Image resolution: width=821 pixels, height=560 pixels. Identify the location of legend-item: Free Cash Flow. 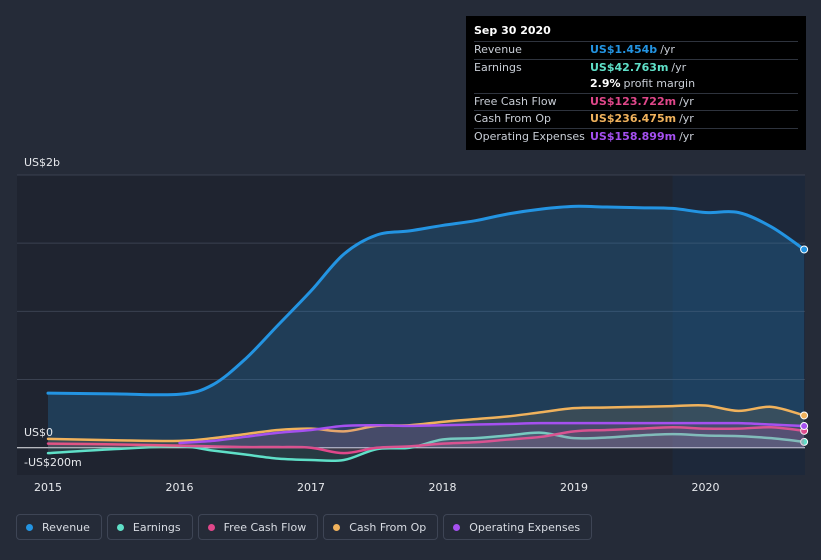
(258, 527).